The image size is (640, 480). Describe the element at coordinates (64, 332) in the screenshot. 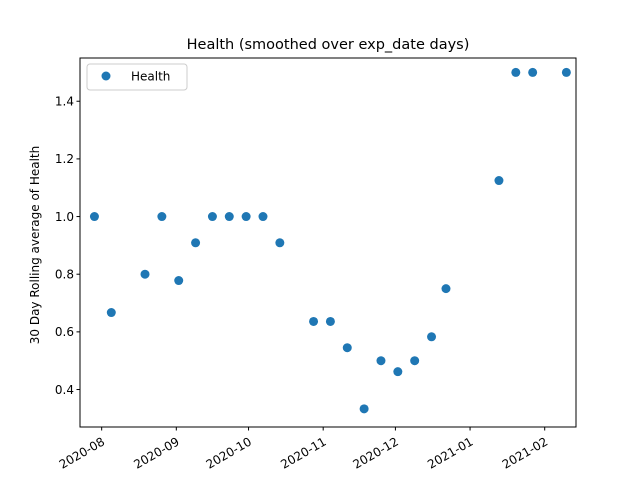

I see `y-tick-label: 0.6` at that location.